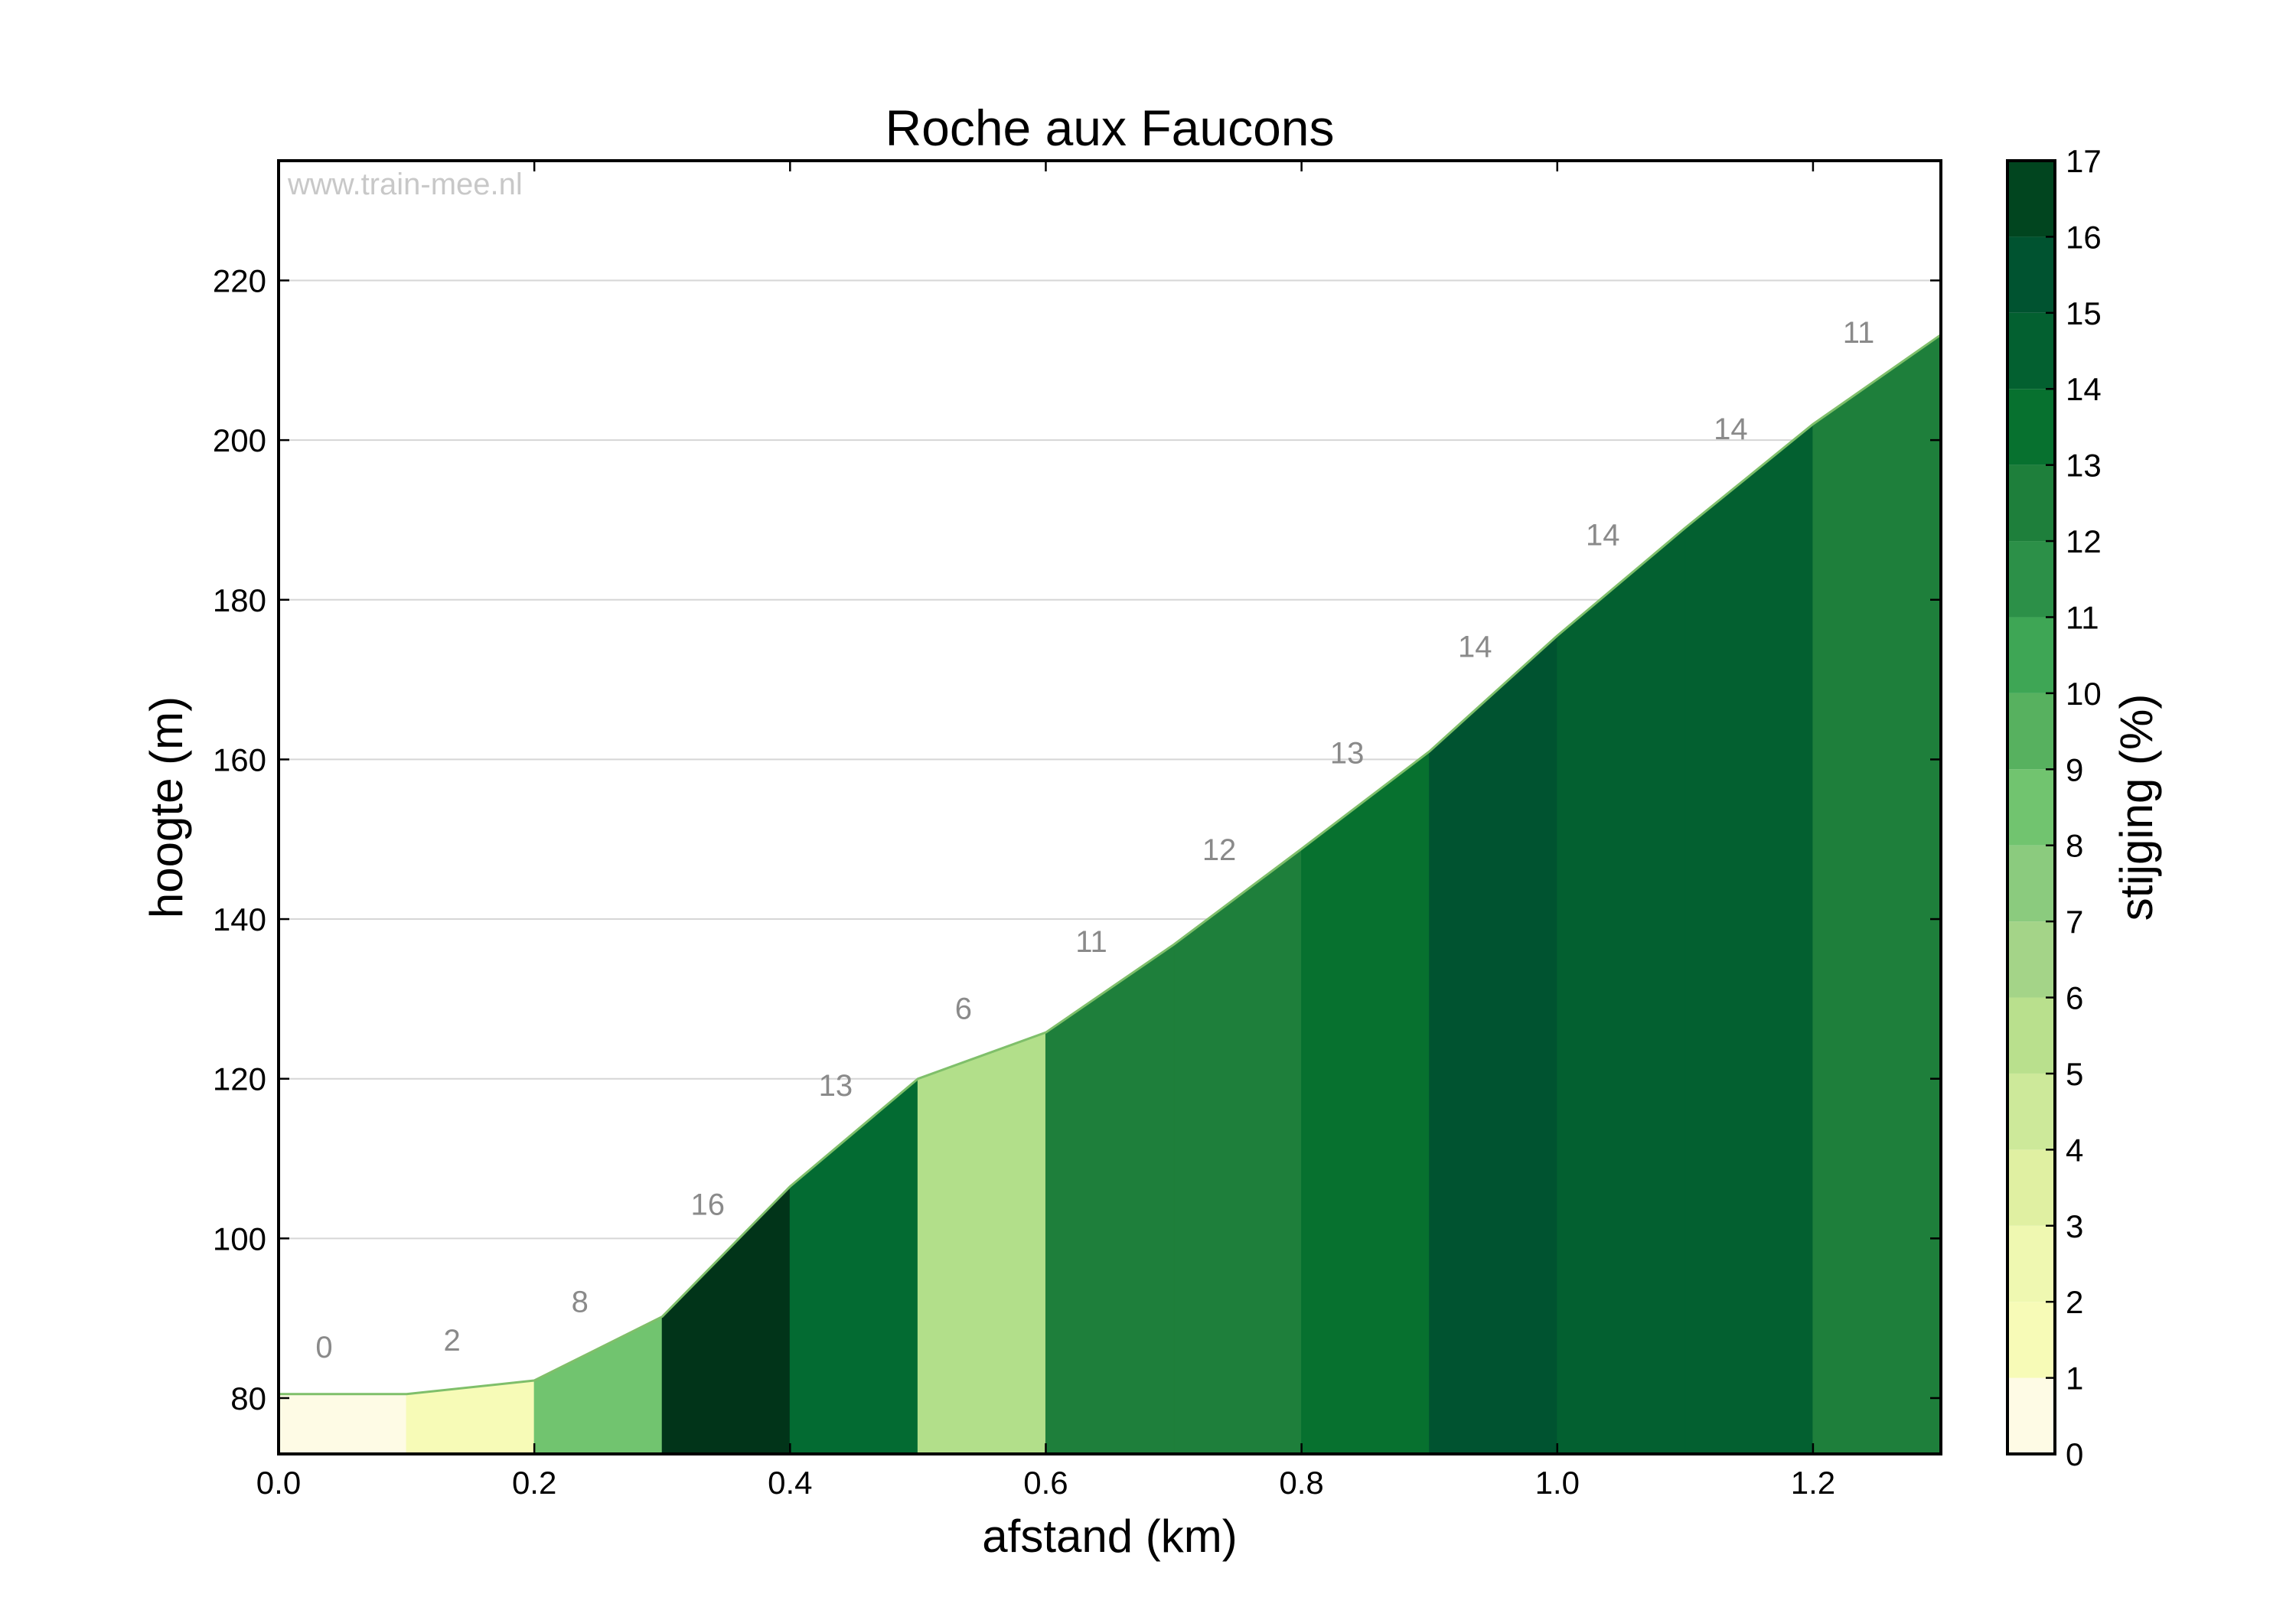 Image resolution: width=2296 pixels, height=1607 pixels. What do you see at coordinates (2074, 846) in the screenshot?
I see `colorbar-tick-label: 8` at bounding box center [2074, 846].